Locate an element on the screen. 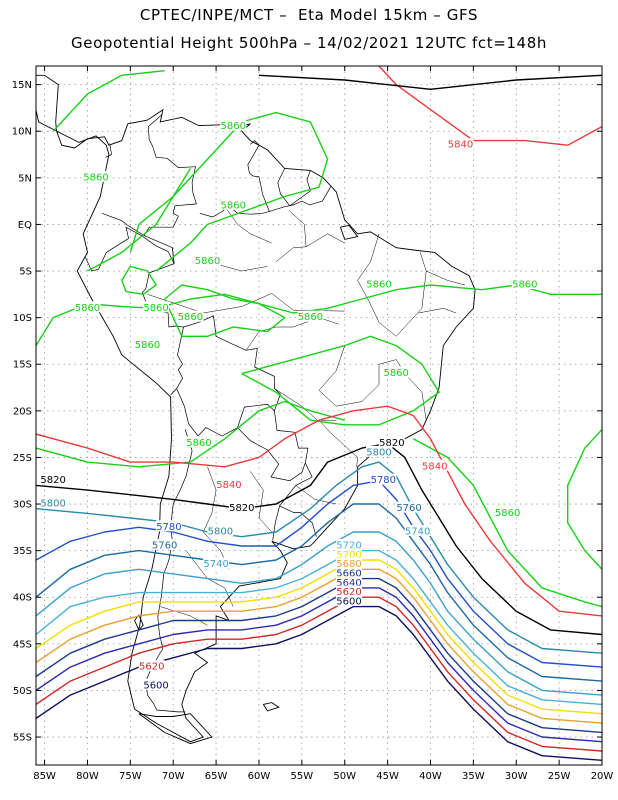 The width and height of the screenshot is (618, 800). lat-tick-label: 10N is located at coordinates (22, 132).